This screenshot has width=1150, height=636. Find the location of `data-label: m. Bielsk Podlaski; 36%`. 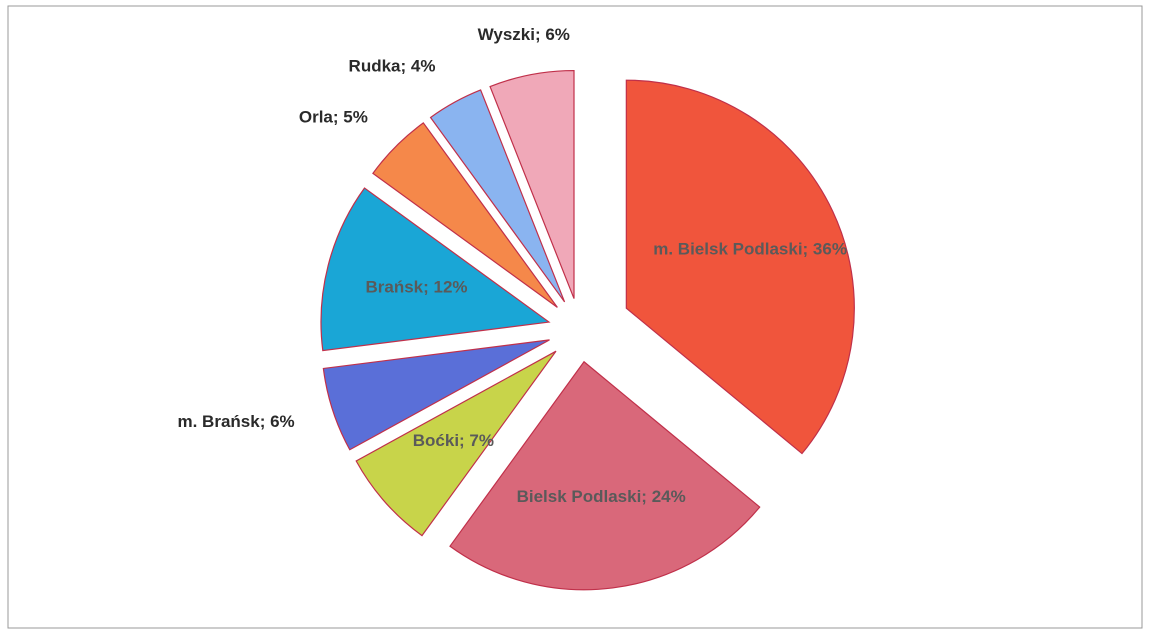

data-label: m. Bielsk Podlaski; 36% is located at coordinates (750, 248).